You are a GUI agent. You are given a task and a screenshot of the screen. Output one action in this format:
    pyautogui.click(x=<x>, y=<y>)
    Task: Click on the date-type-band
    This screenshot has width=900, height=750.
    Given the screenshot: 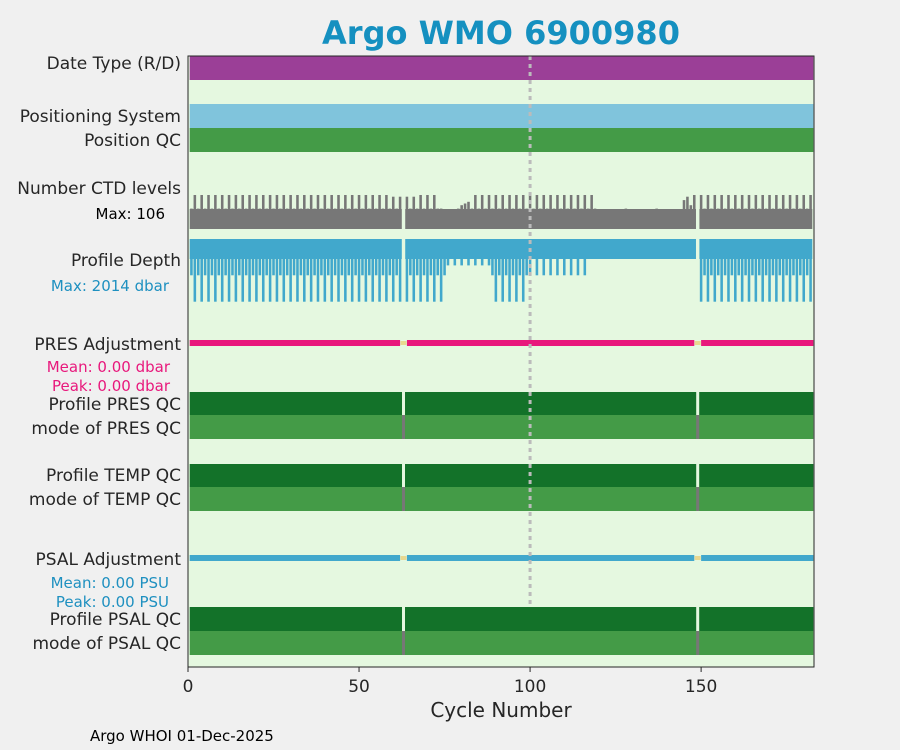 What is the action you would take?
    pyautogui.click(x=501, y=68)
    